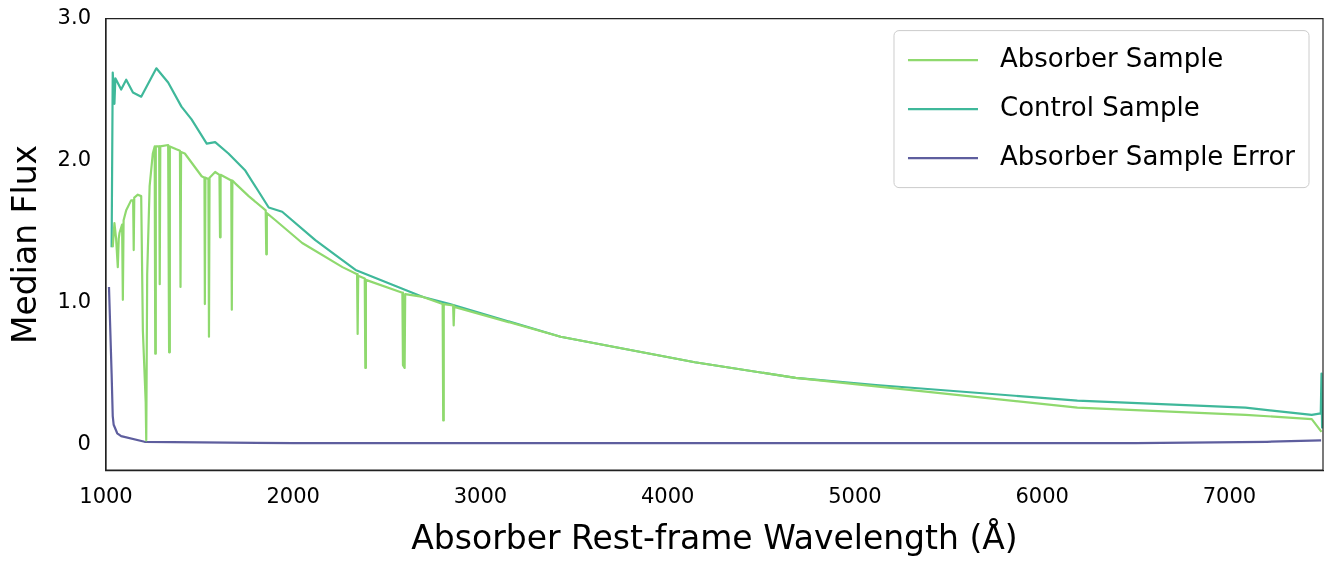 Image resolution: width=1337 pixels, height=568 pixels. Describe the element at coordinates (1229, 496) in the screenshot. I see `x-tick-label: 7000` at that location.